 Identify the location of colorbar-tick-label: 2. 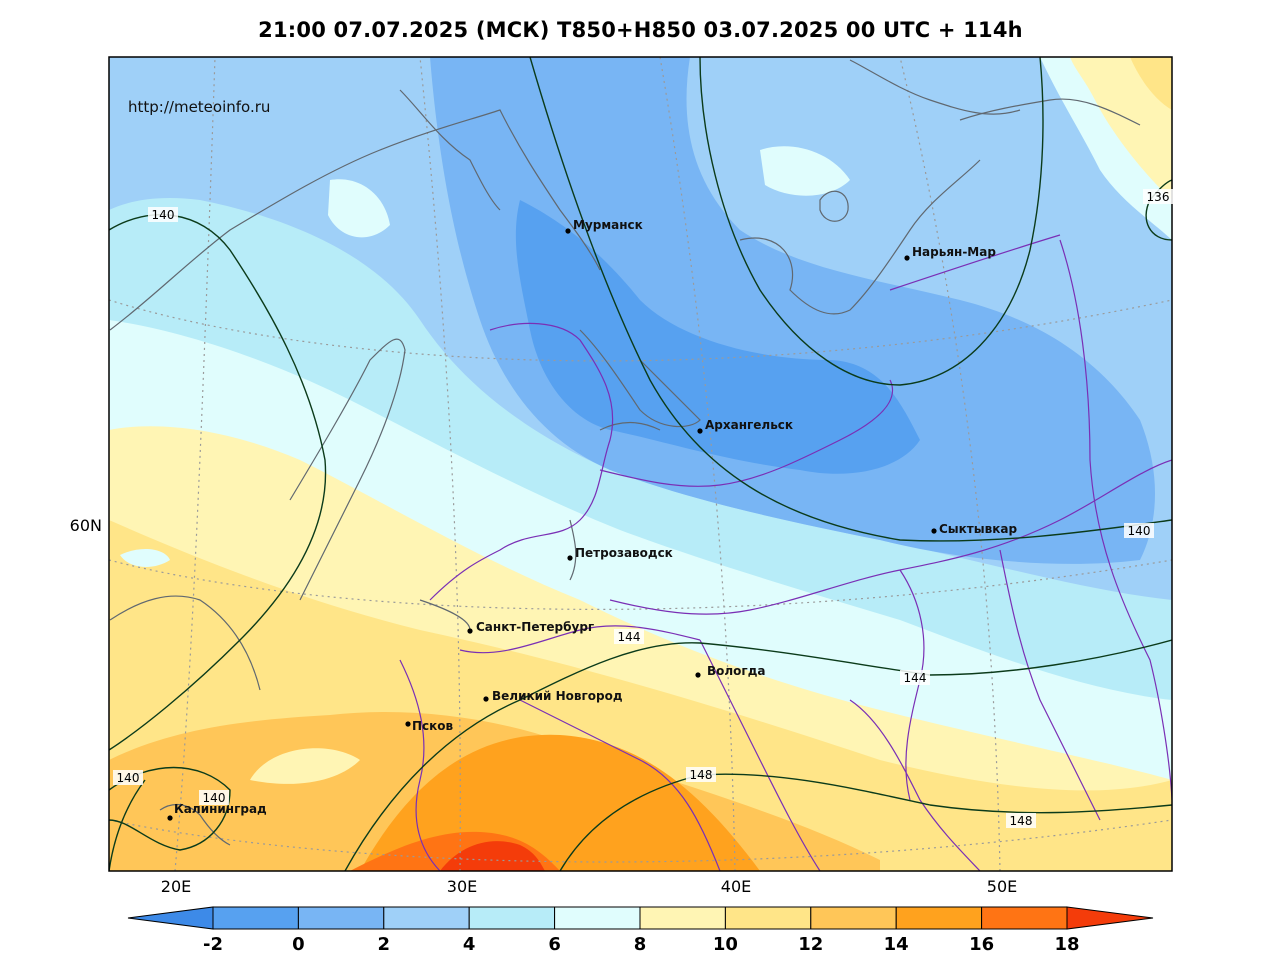
(384, 944).